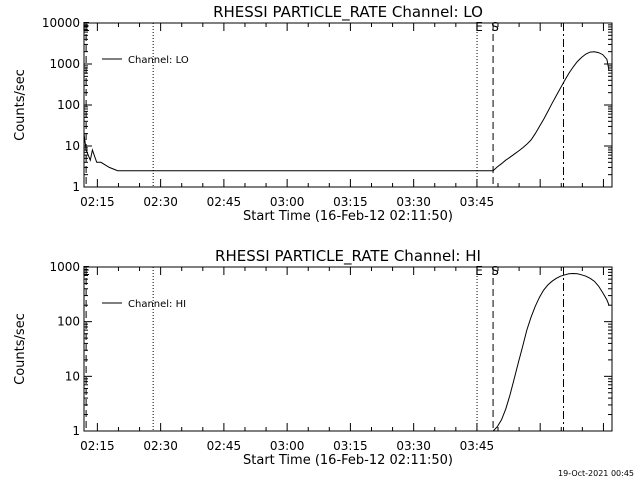 The height and width of the screenshot is (480, 640). I want to click on panel-1-y-tick-label: 100, so click(68, 105).